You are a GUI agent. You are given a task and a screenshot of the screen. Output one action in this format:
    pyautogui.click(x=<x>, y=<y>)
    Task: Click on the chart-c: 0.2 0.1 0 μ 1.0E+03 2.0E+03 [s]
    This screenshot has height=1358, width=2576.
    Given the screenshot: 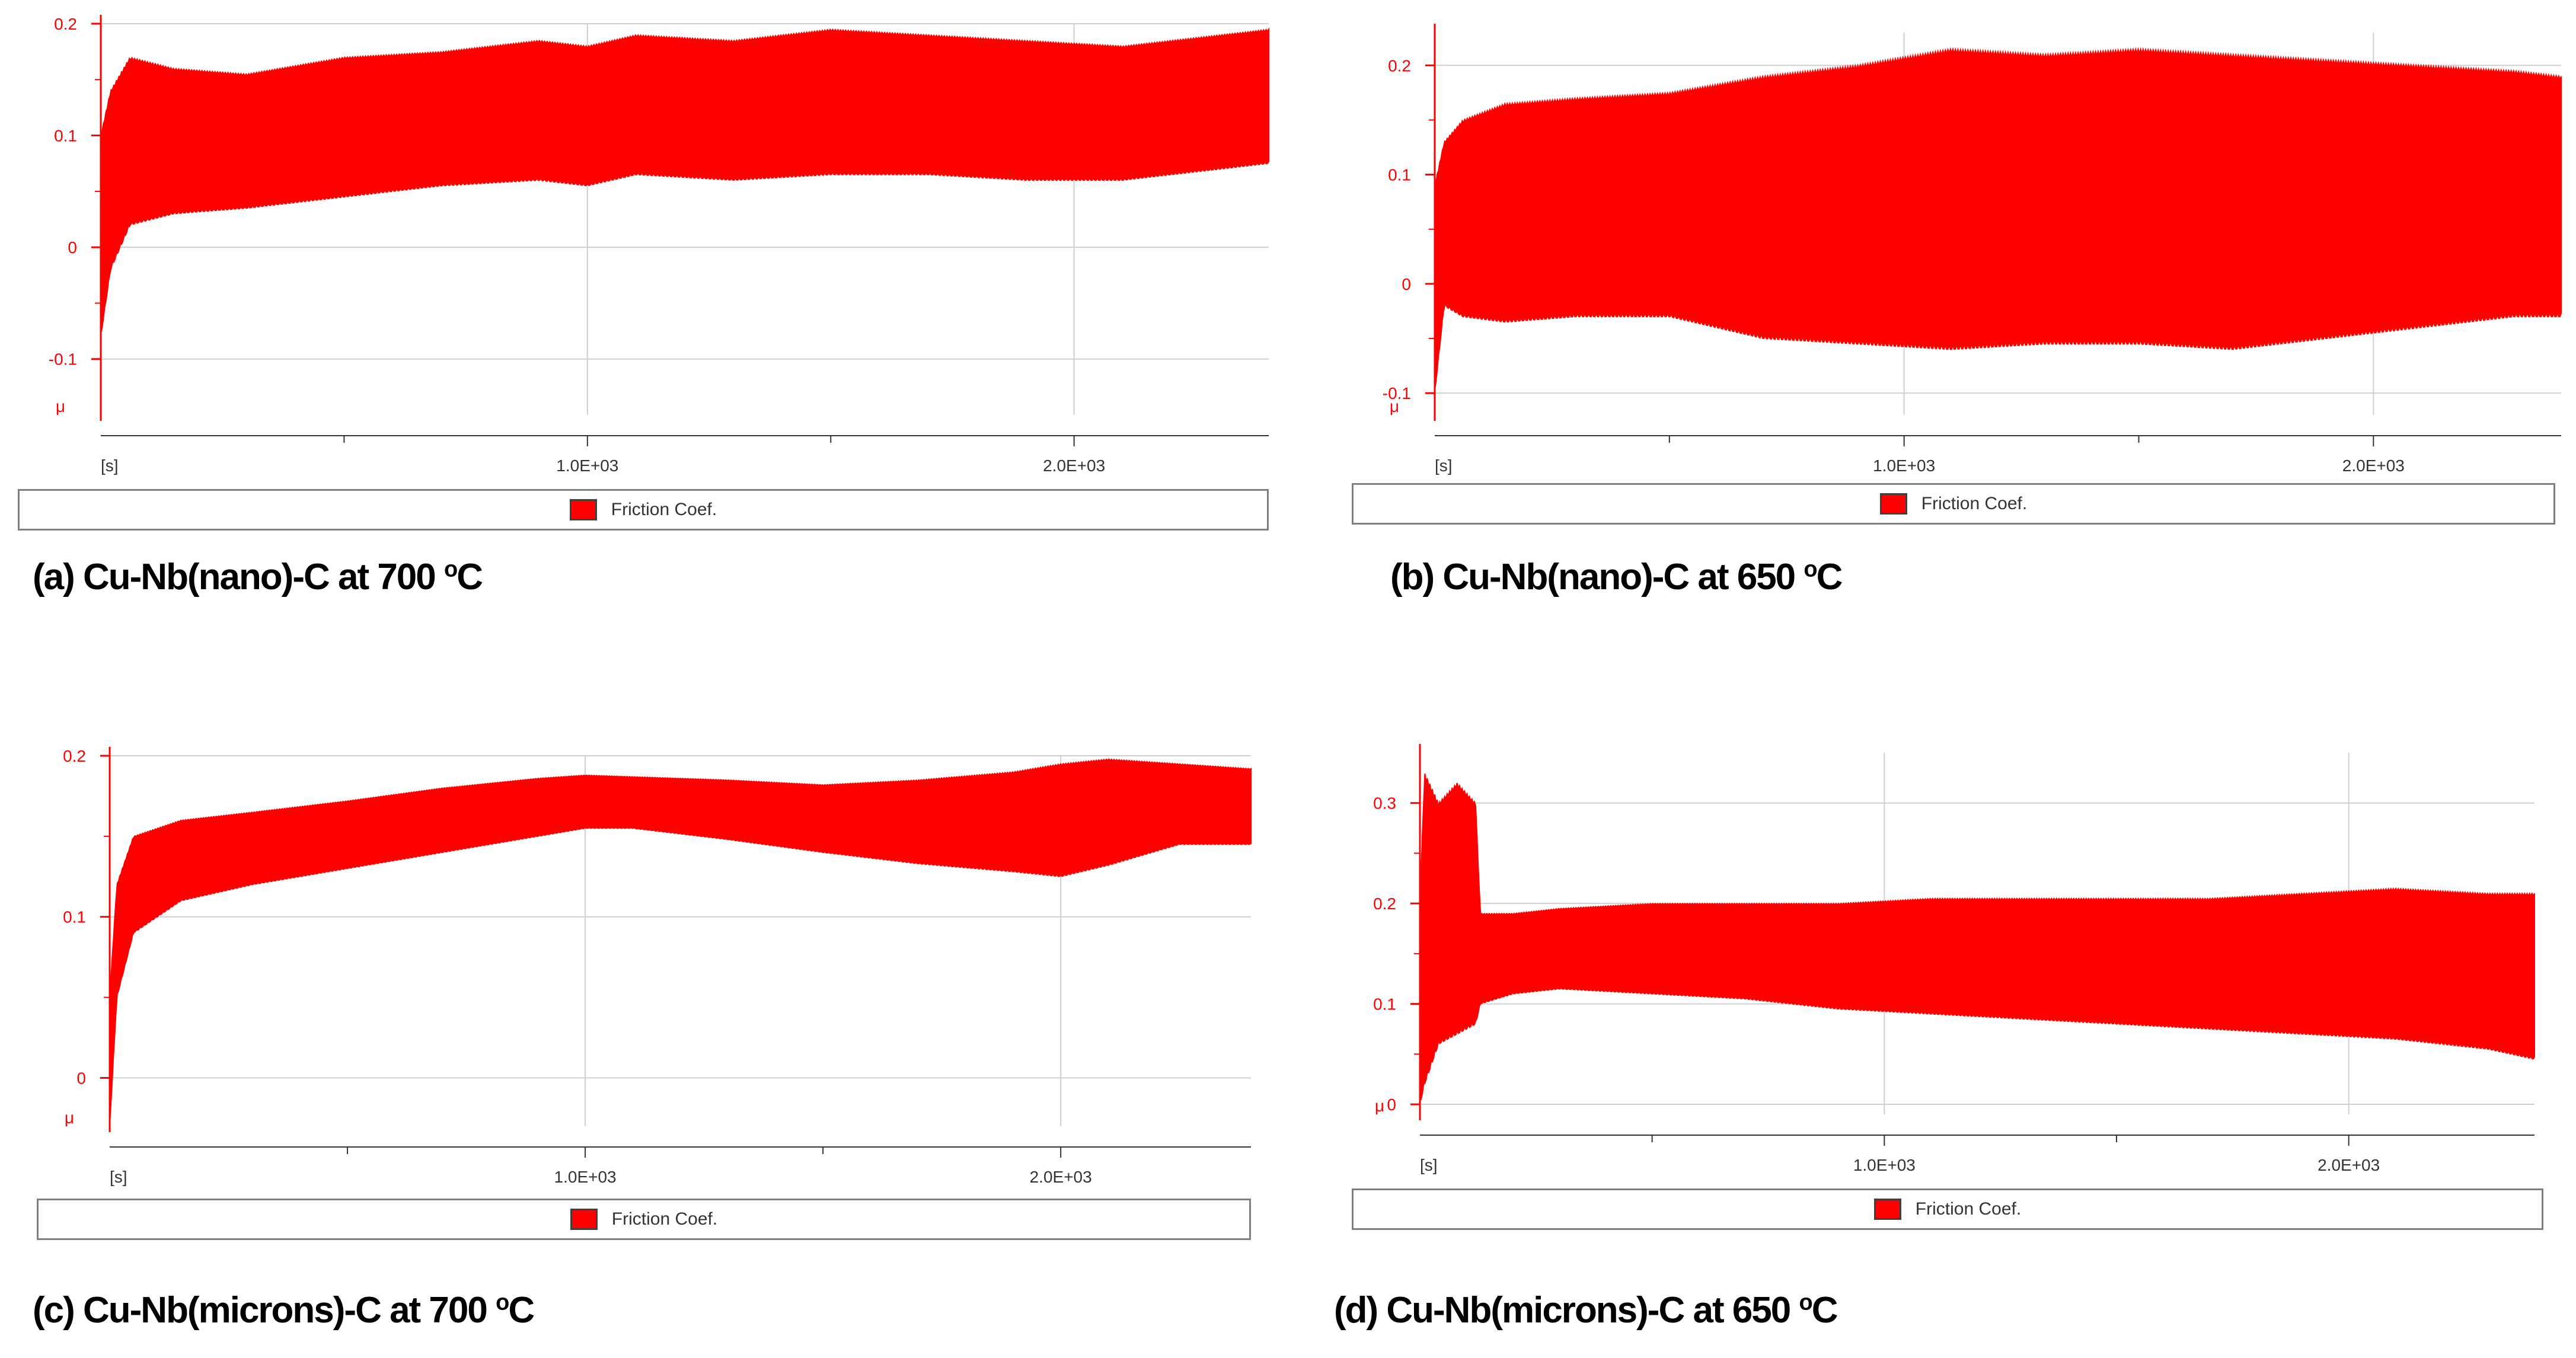 What is the action you would take?
    pyautogui.click(x=657, y=966)
    